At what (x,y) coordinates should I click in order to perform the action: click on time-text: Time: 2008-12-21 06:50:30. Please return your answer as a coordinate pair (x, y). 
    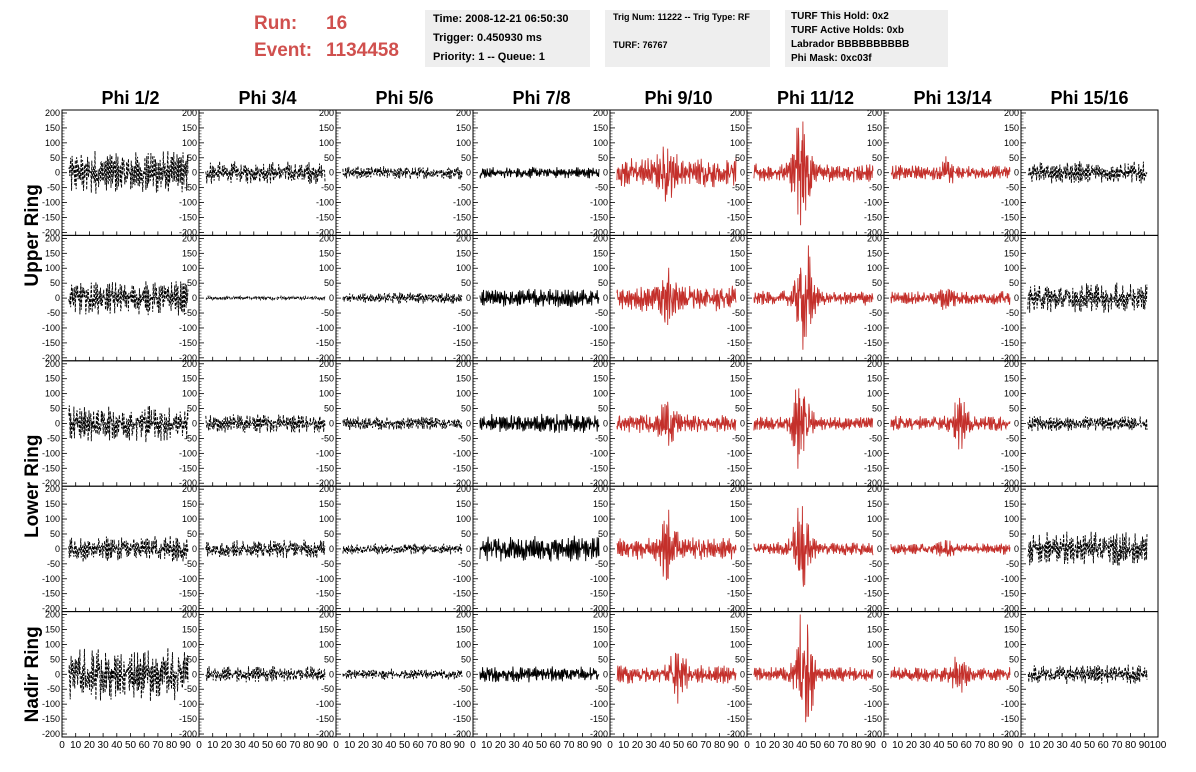
    Looking at the image, I should click on (501, 19).